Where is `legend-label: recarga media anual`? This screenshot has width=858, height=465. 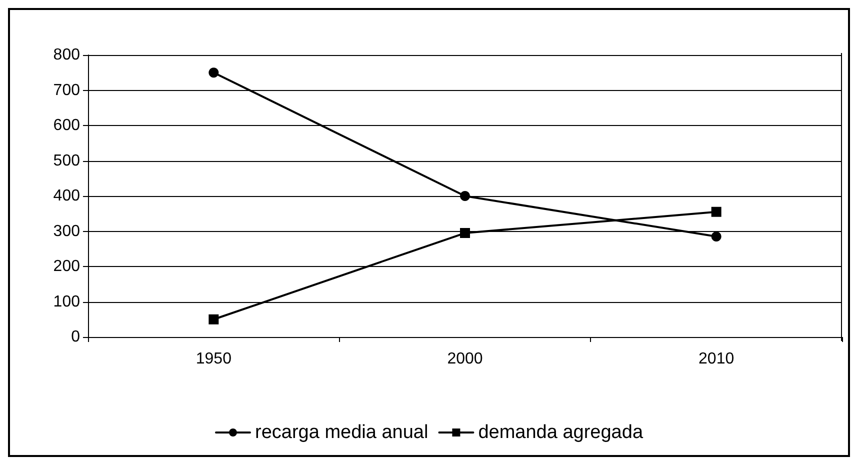
legend-label: recarga media anual is located at coordinates (341, 432).